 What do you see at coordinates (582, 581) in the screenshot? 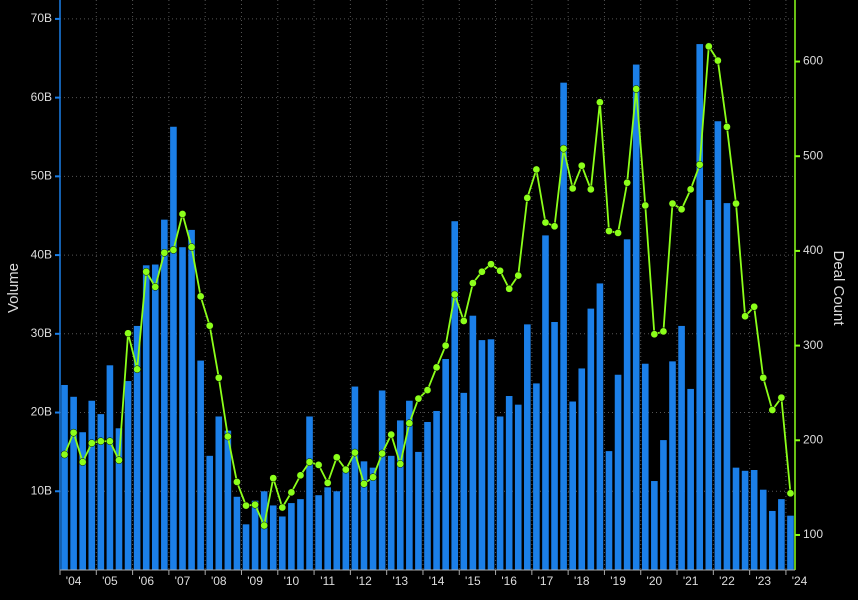
I see `x-tick-label: '18` at bounding box center [582, 581].